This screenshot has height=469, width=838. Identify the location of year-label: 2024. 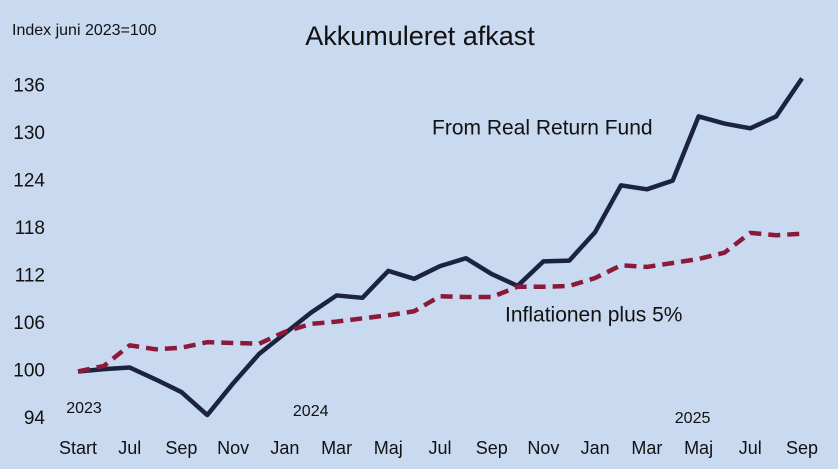
(311, 411).